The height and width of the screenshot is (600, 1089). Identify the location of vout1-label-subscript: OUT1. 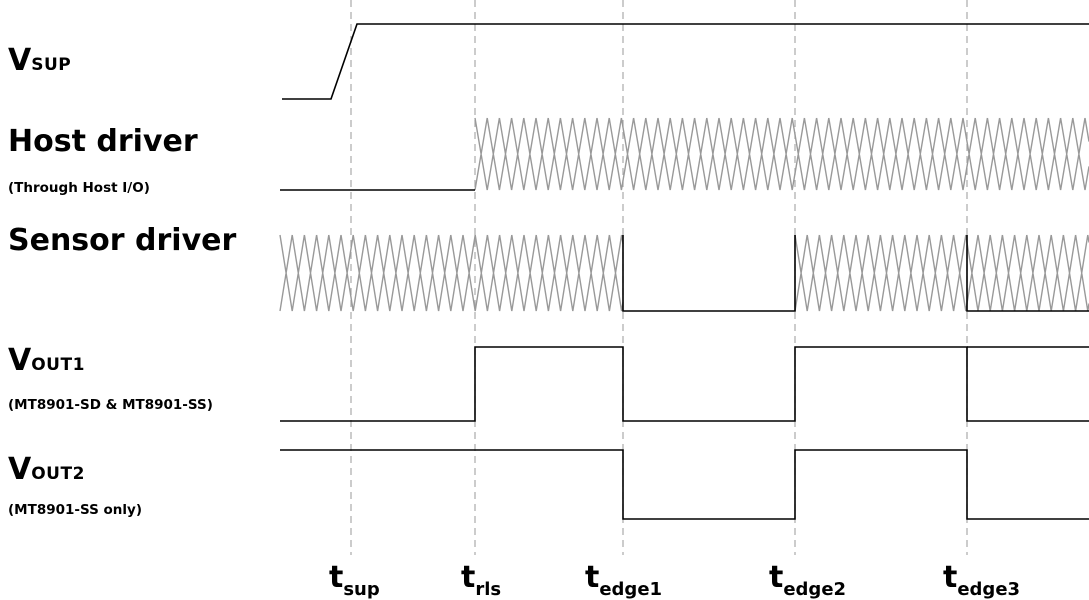
(58, 365).